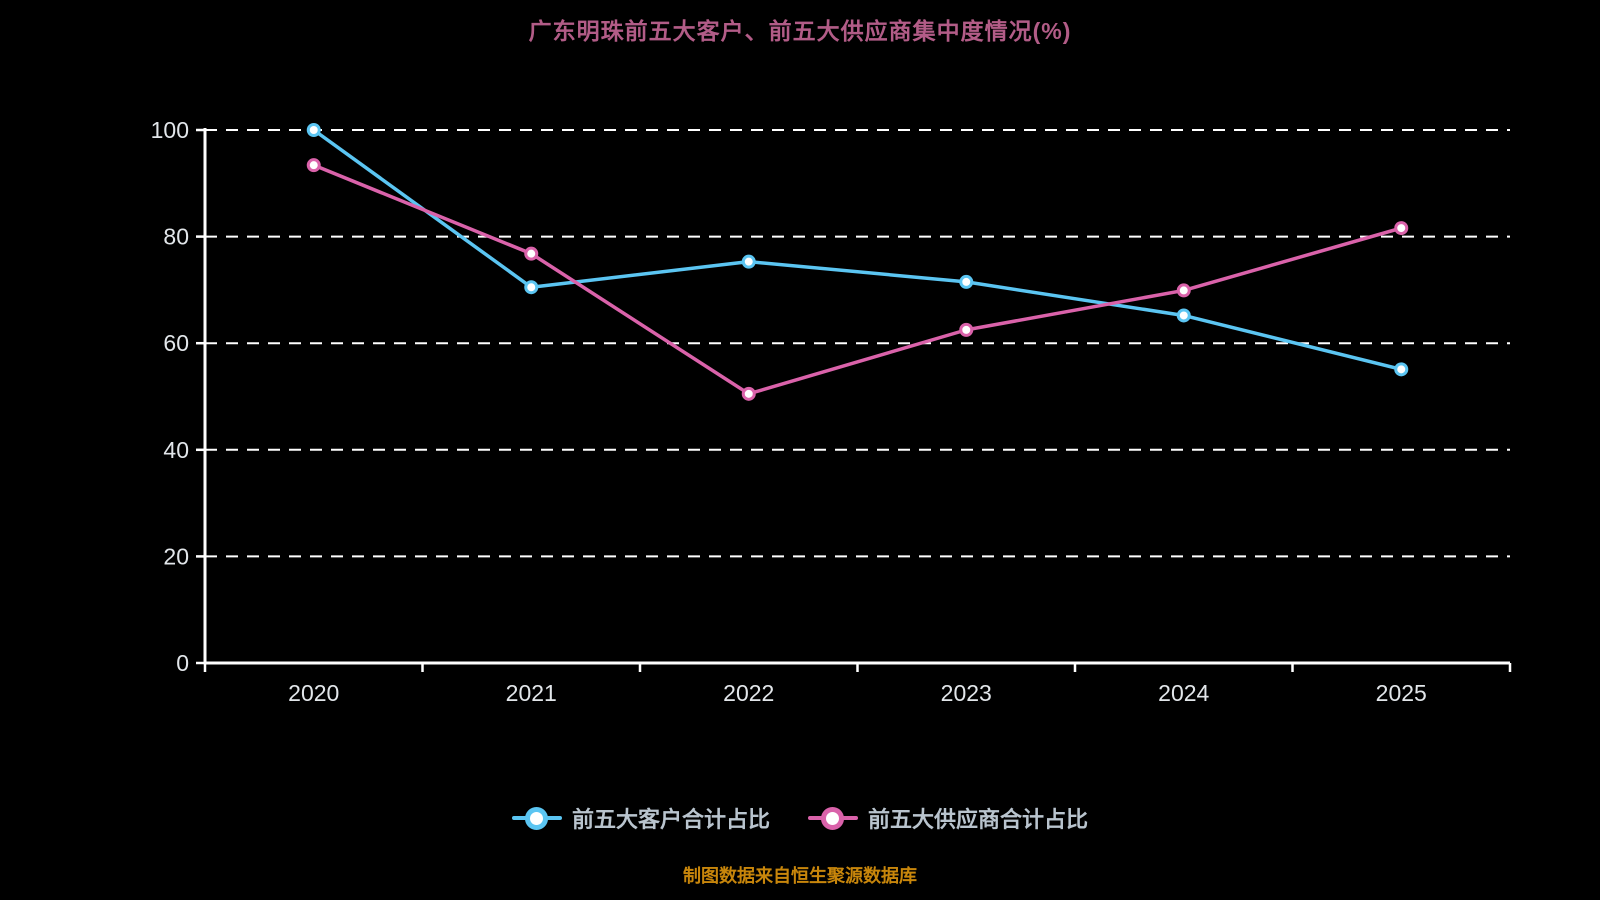 Image resolution: width=1600 pixels, height=900 pixels. I want to click on x-tick-label: 2020, so click(313, 693).